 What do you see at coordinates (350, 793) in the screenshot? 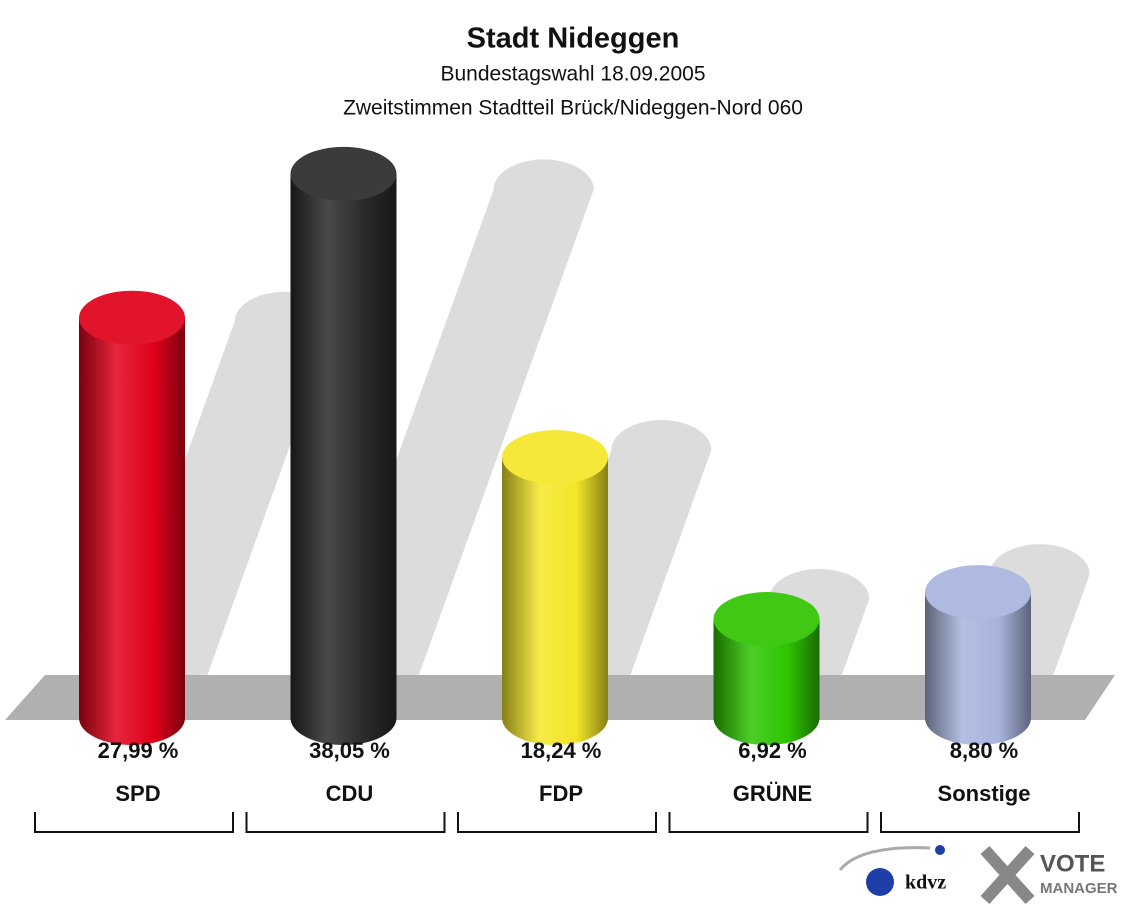
I see `category-label: CDU` at bounding box center [350, 793].